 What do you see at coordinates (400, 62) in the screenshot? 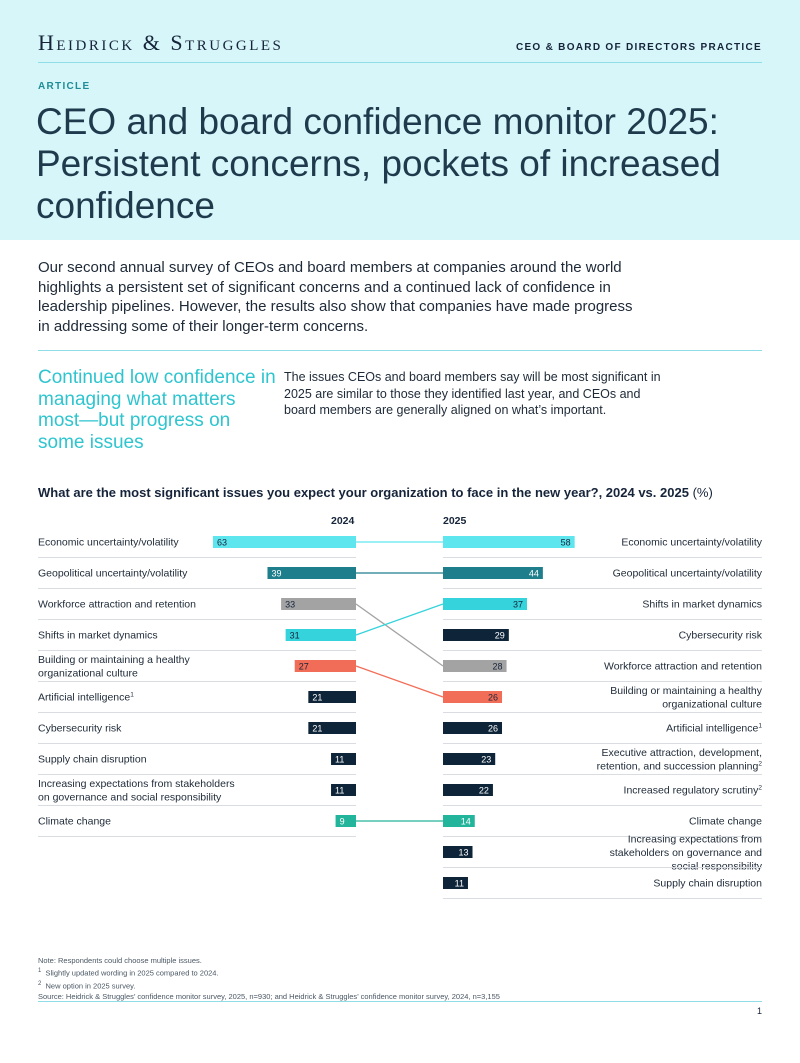
I see `header-divider` at bounding box center [400, 62].